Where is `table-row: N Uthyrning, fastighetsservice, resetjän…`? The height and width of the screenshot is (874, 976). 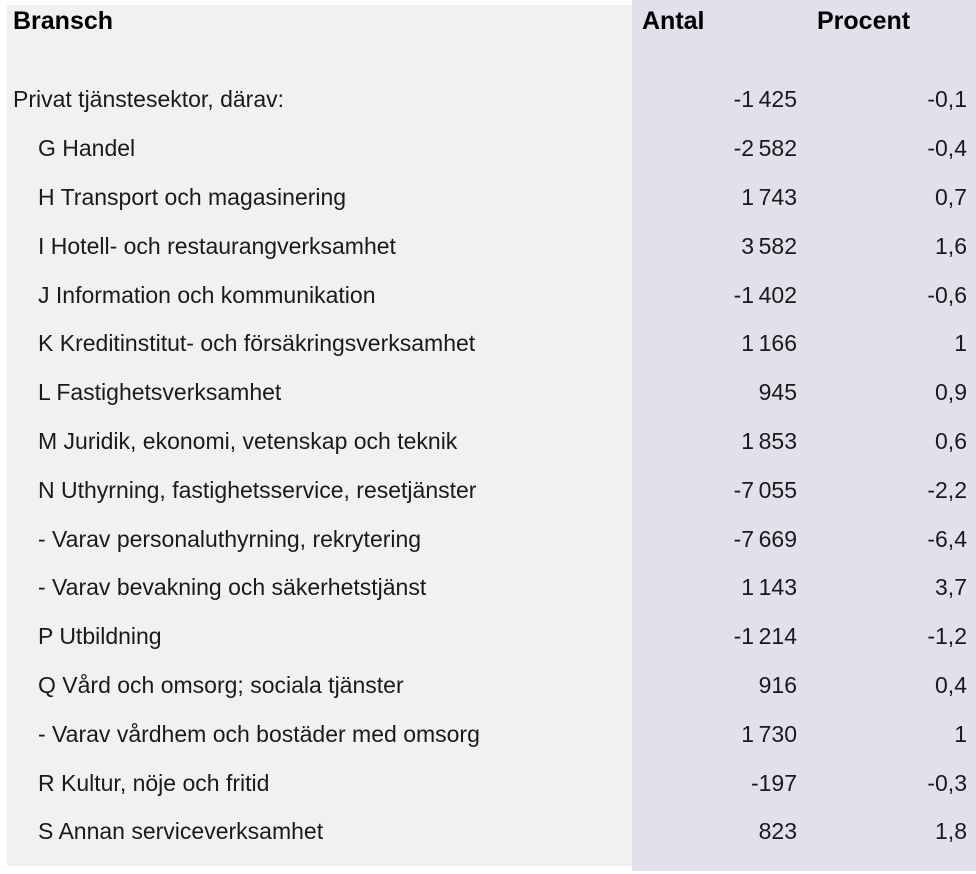 table-row: N Uthyrning, fastighetsservice, resetjän… is located at coordinates (488, 490).